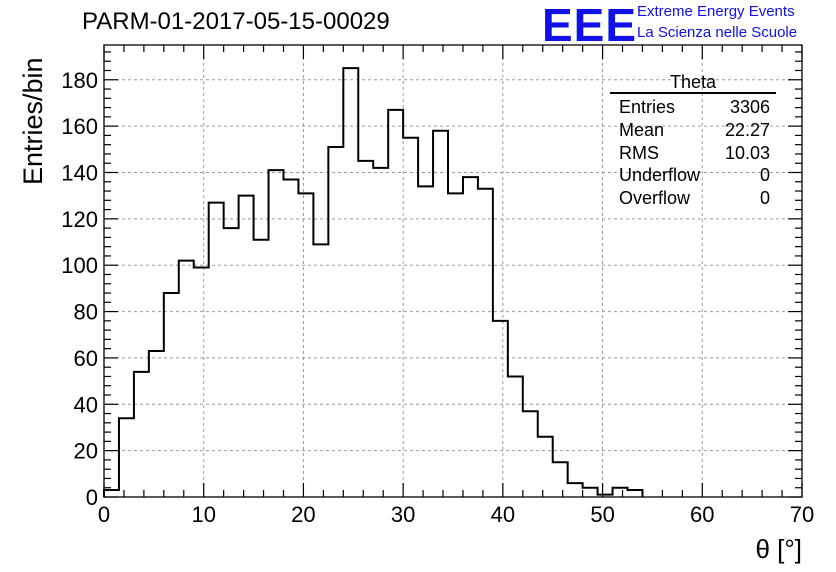 This screenshot has height=572, width=836. Describe the element at coordinates (647, 107) in the screenshot. I see `stats-label: Entries` at that location.